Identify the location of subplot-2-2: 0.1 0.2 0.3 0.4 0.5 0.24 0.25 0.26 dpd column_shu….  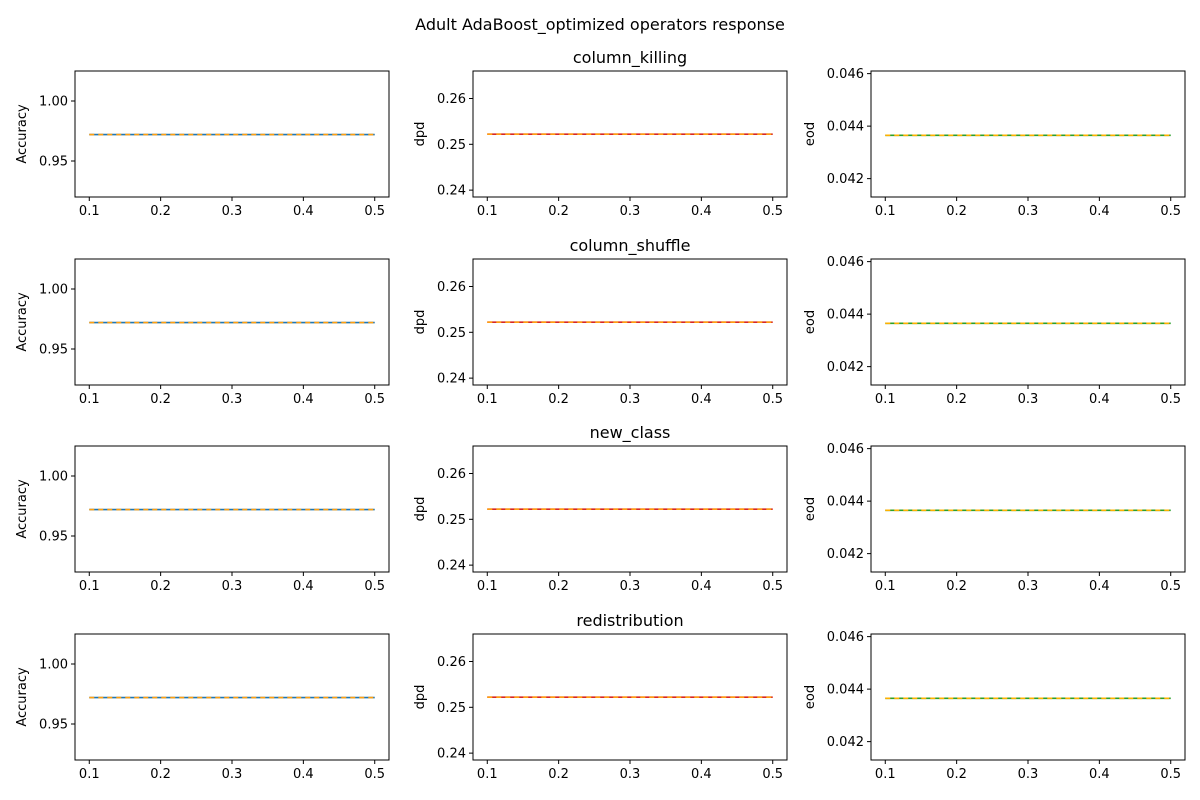
(600, 321).